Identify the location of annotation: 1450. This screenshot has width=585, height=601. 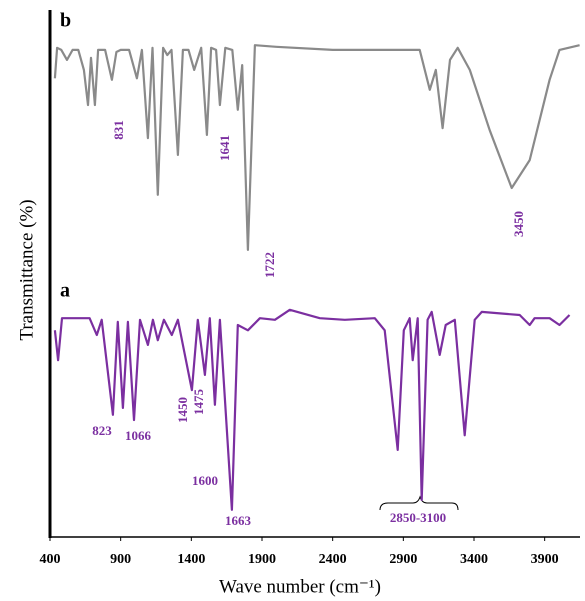
(182, 410).